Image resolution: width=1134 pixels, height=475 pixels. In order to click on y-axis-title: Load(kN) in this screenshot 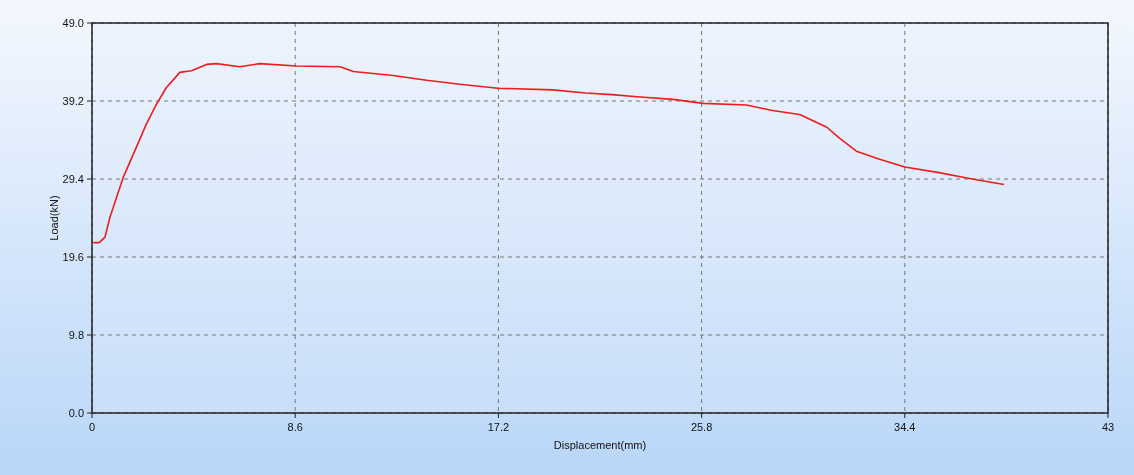, I will do `click(54, 218)`.